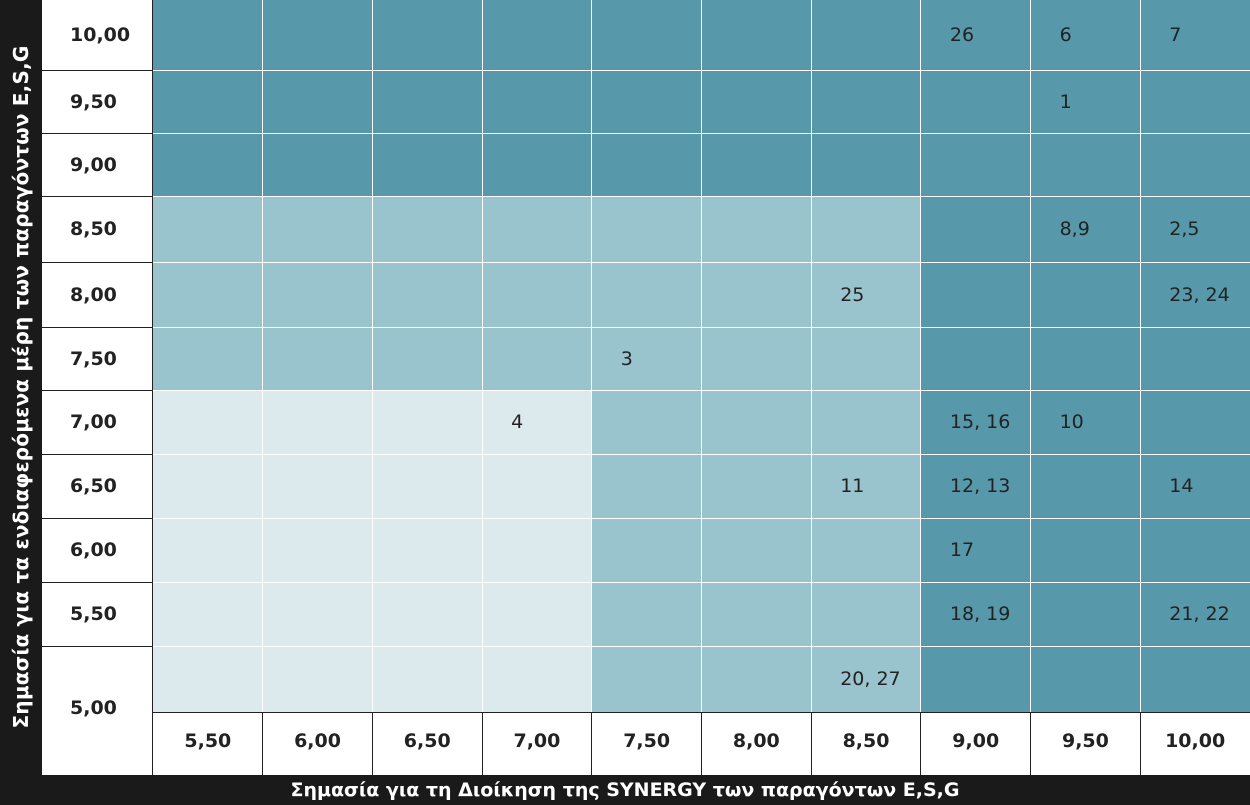 The width and height of the screenshot is (1250, 805). What do you see at coordinates (93, 101) in the screenshot?
I see `y-tick-label: 9,50` at bounding box center [93, 101].